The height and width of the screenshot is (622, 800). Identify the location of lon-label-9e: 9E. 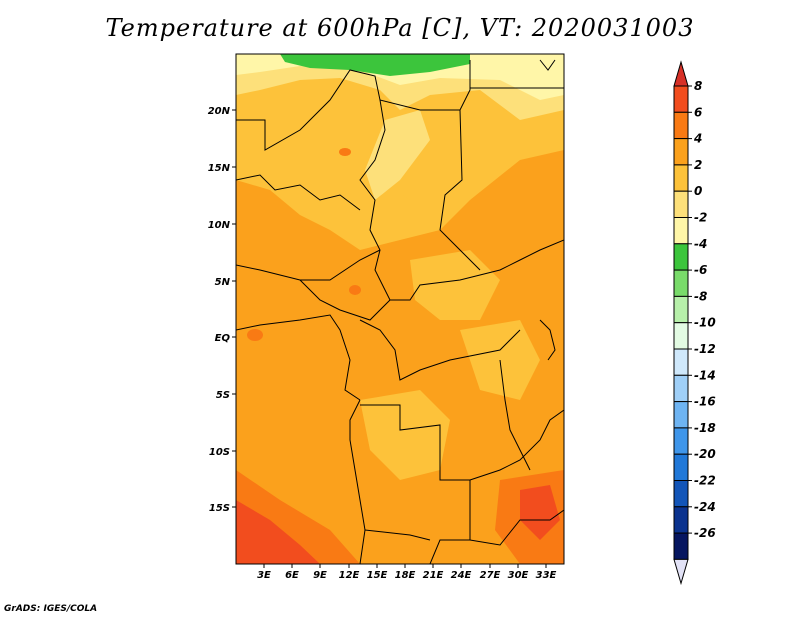
(320, 575).